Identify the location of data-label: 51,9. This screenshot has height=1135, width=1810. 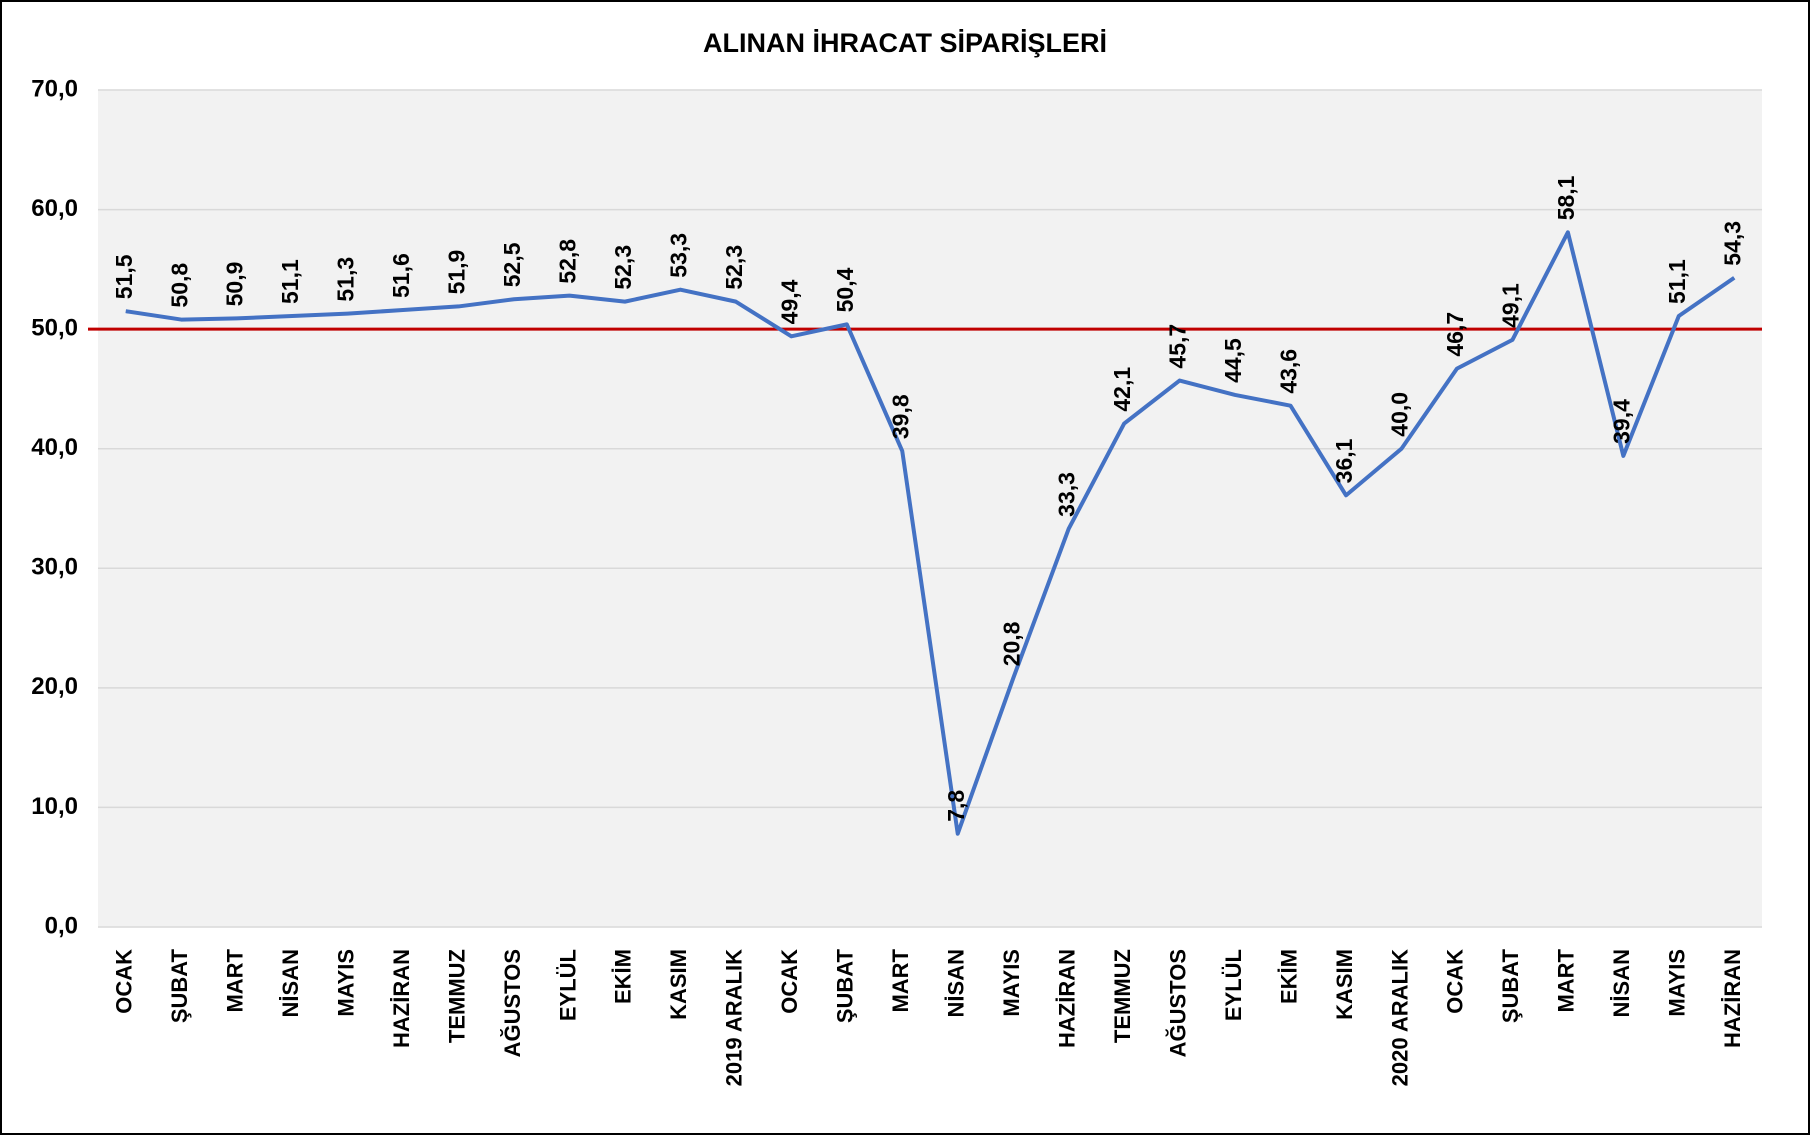
(457, 272).